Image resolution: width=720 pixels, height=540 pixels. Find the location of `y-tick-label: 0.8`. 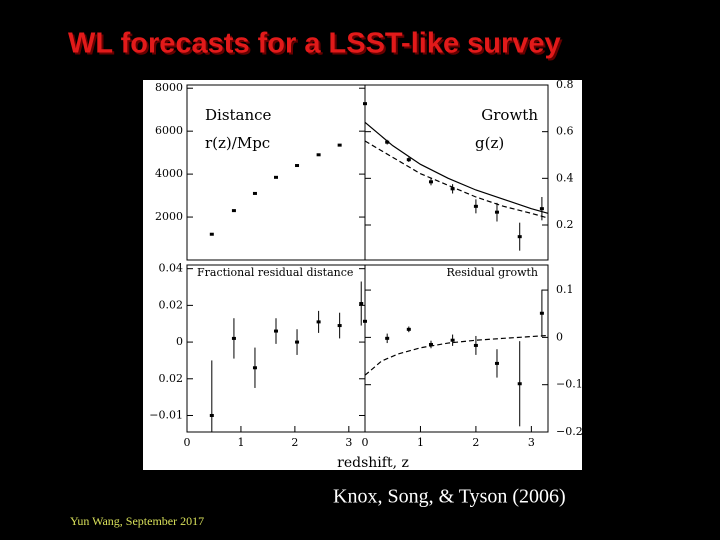

y-tick-label: 0.8 is located at coordinates (565, 84).